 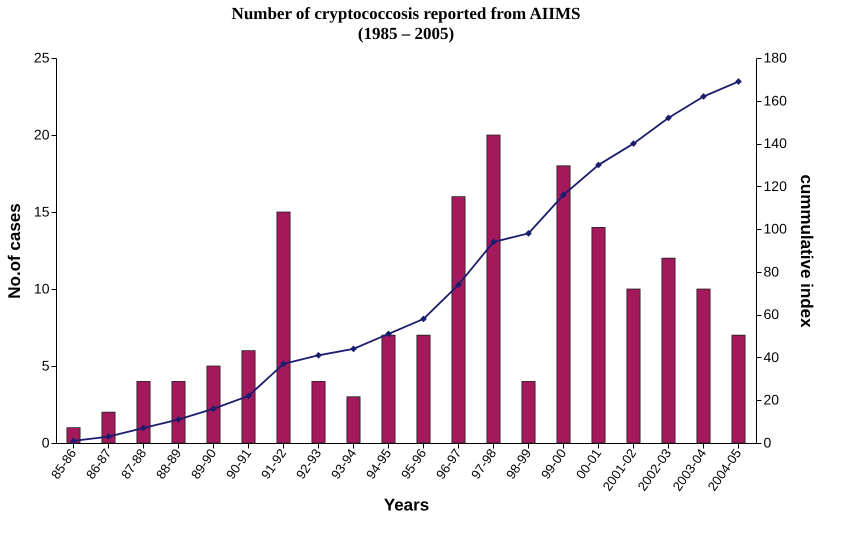 I want to click on y2-tick-label: 120, so click(x=776, y=186).